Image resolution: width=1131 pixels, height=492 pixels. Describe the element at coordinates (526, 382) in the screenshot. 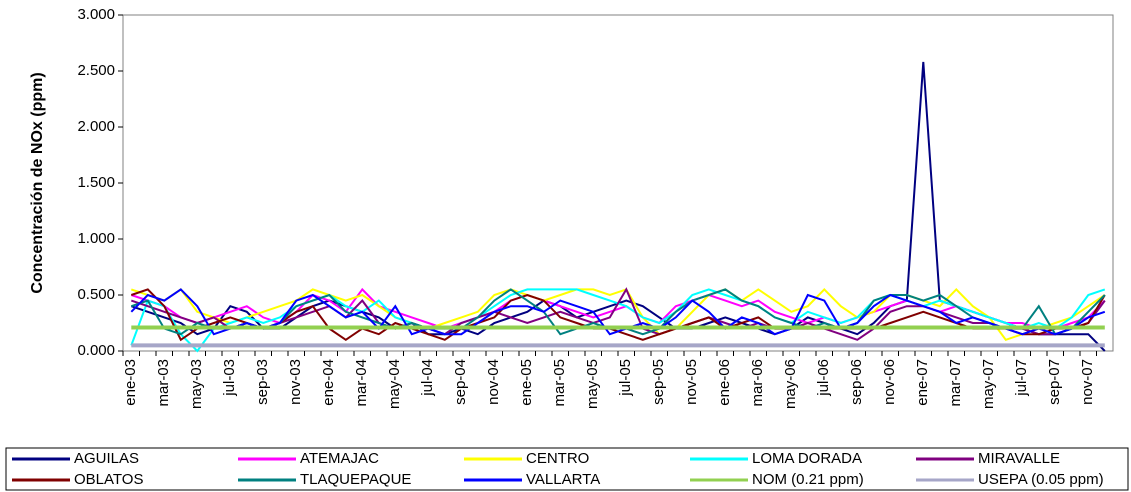

I see `x-tick-label: ene-05` at that location.